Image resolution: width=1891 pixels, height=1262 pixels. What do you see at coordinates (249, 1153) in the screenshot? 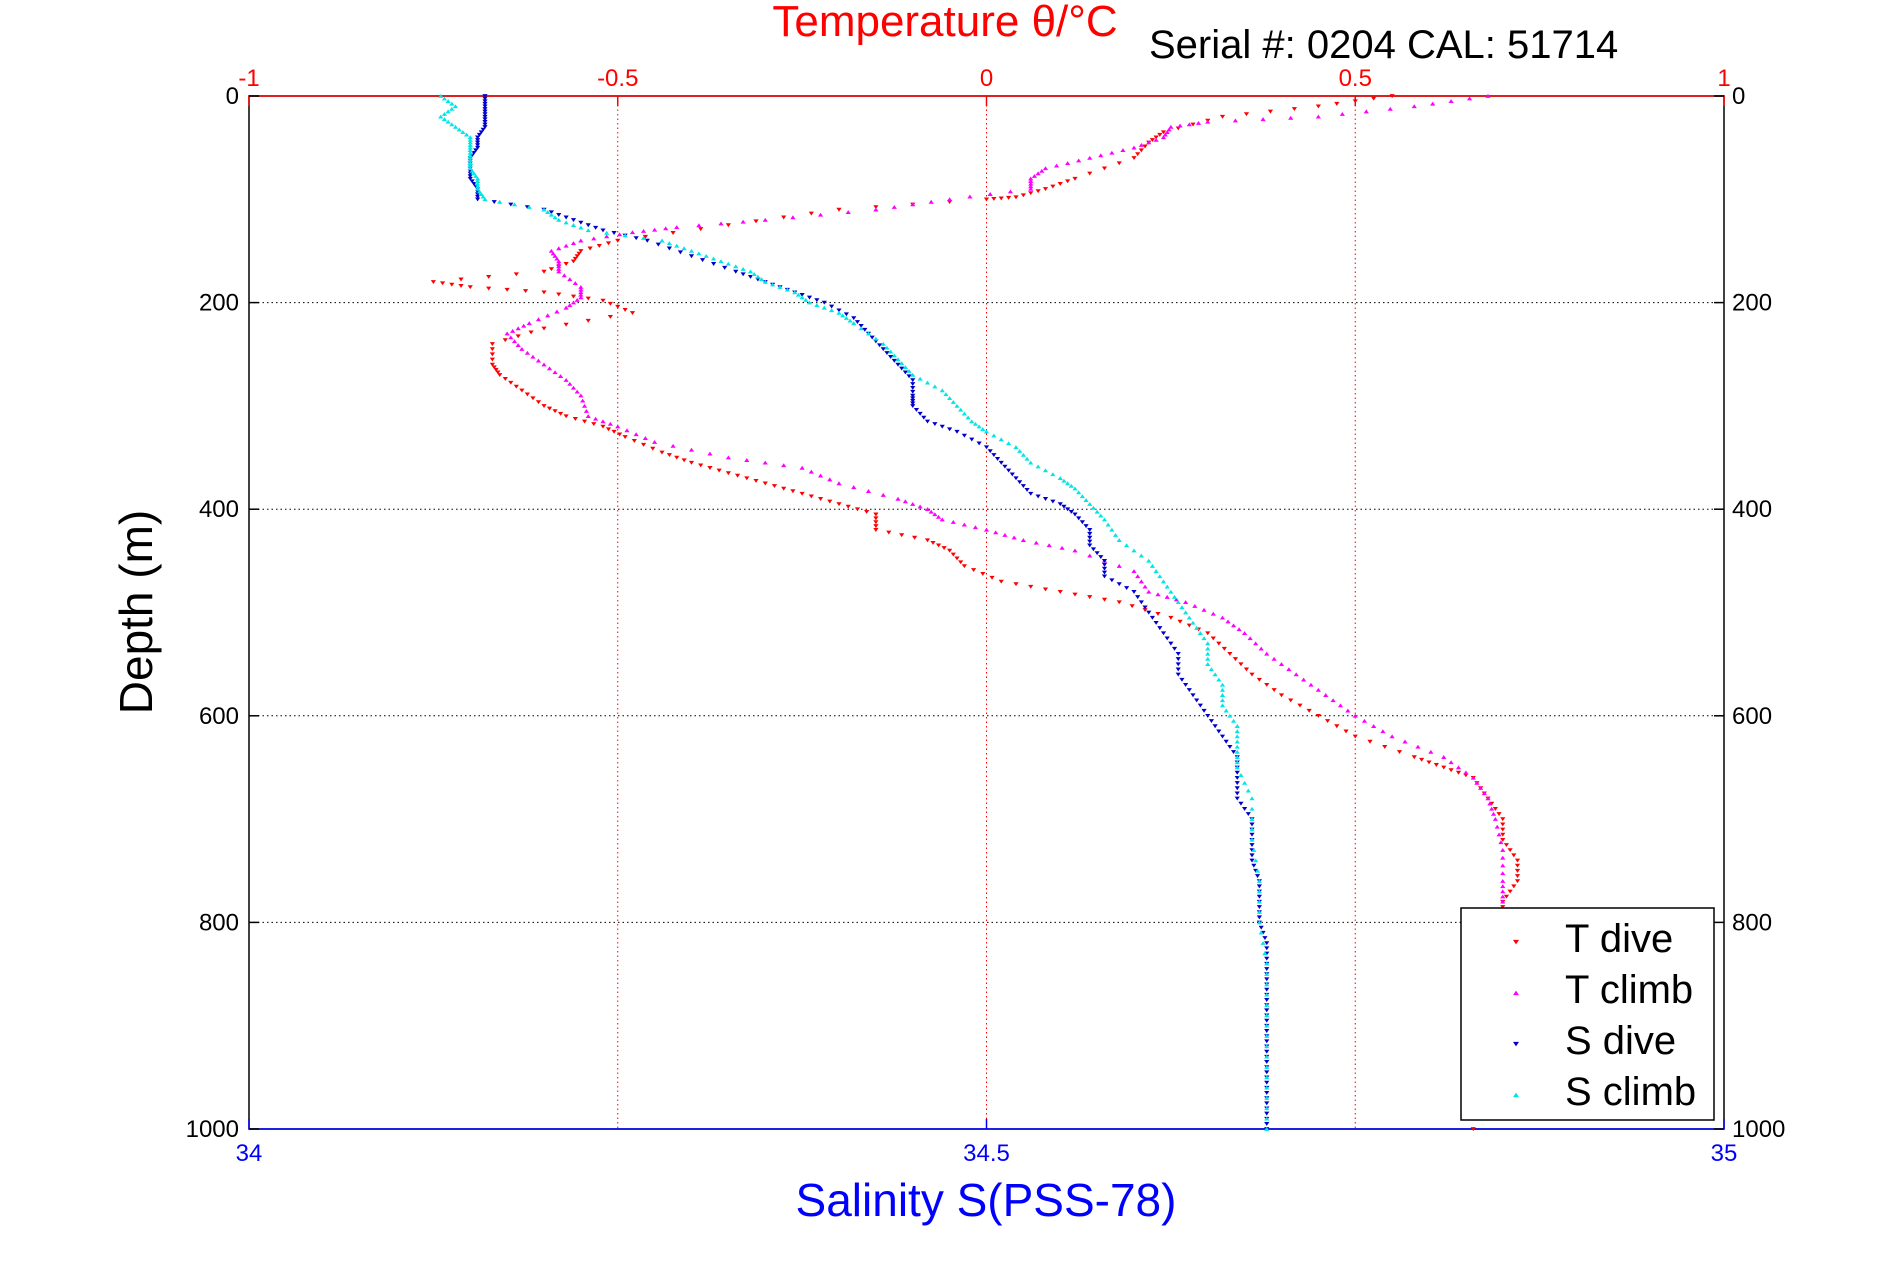
I see `bottom-tick-label: 34` at bounding box center [249, 1153].